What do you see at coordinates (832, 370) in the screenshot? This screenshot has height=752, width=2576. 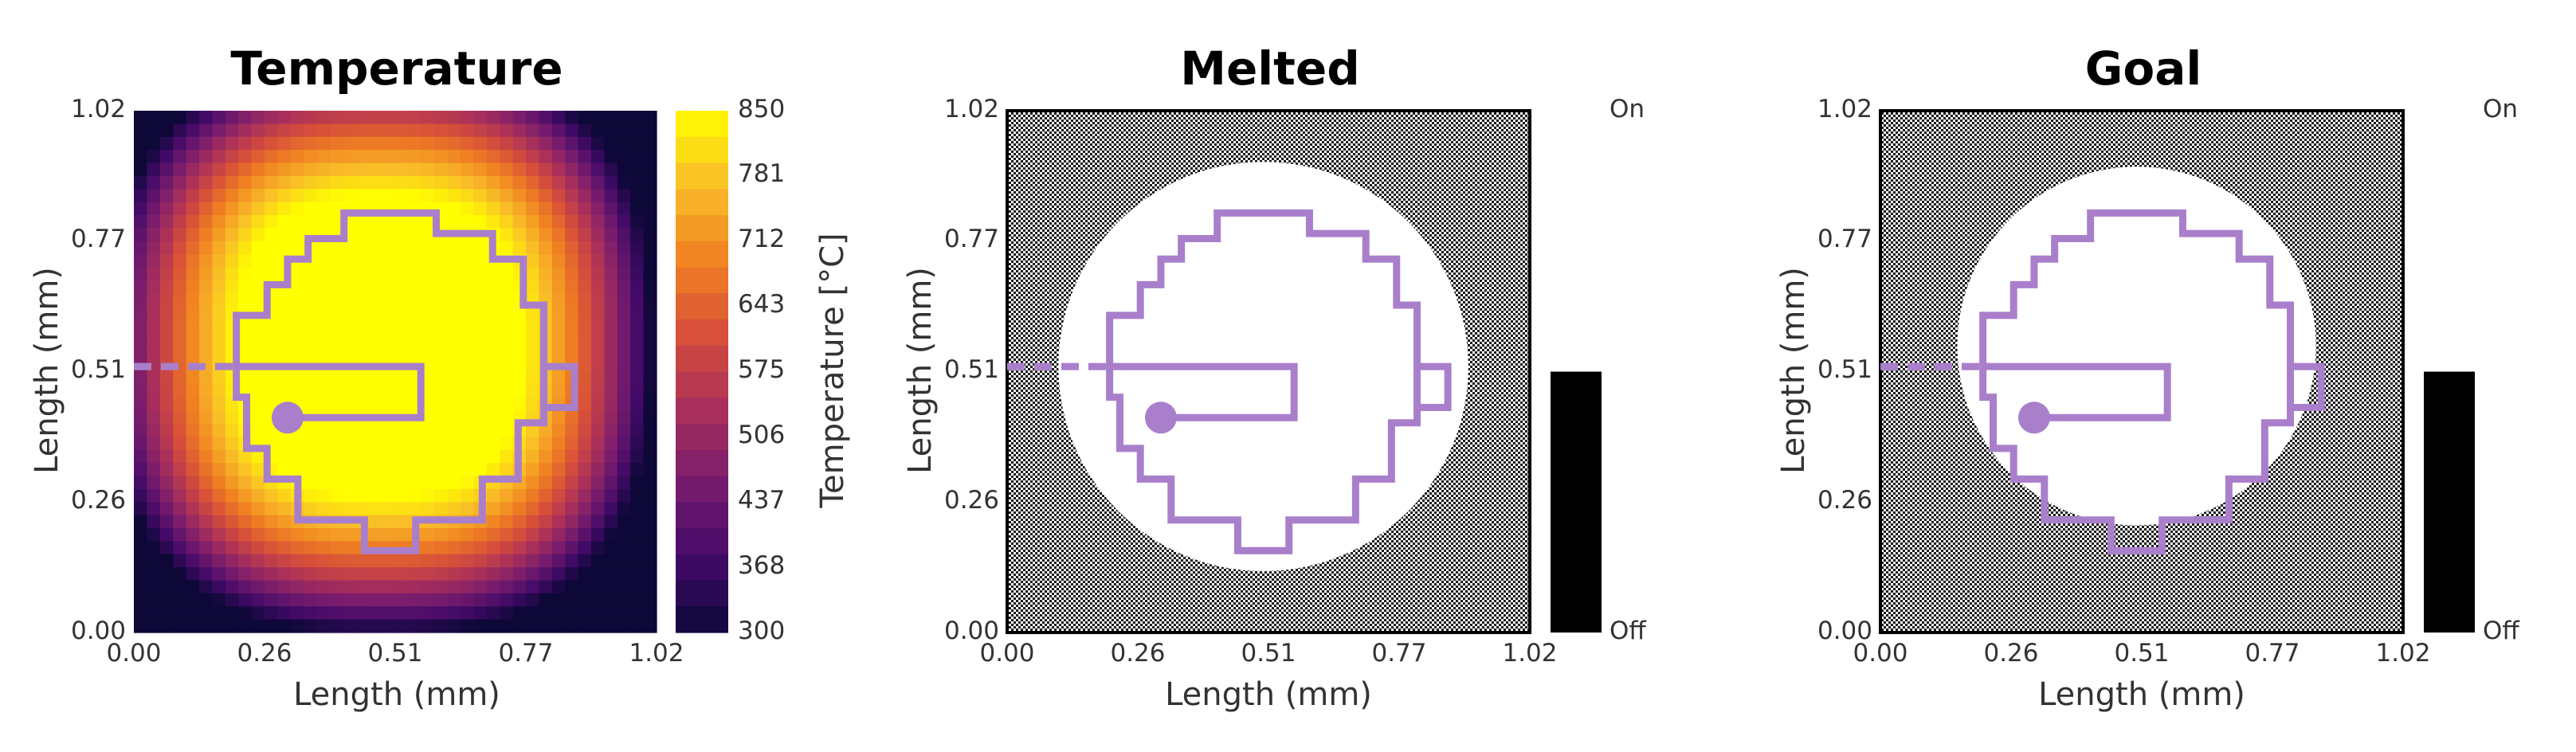 I see `colorbar-label: Temperature [°C]` at bounding box center [832, 370].